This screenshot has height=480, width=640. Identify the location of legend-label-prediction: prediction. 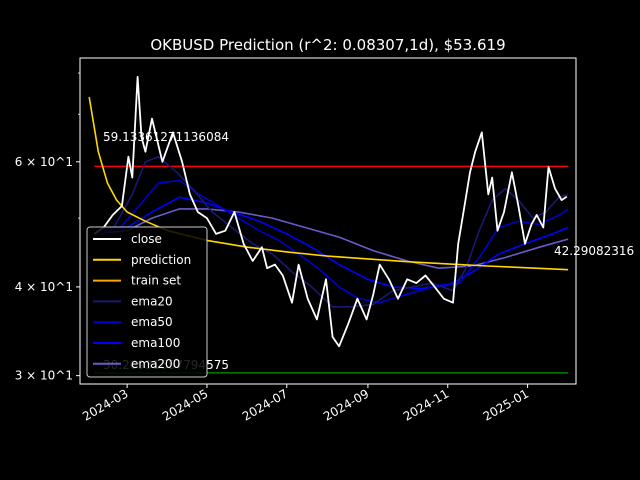
(161, 260).